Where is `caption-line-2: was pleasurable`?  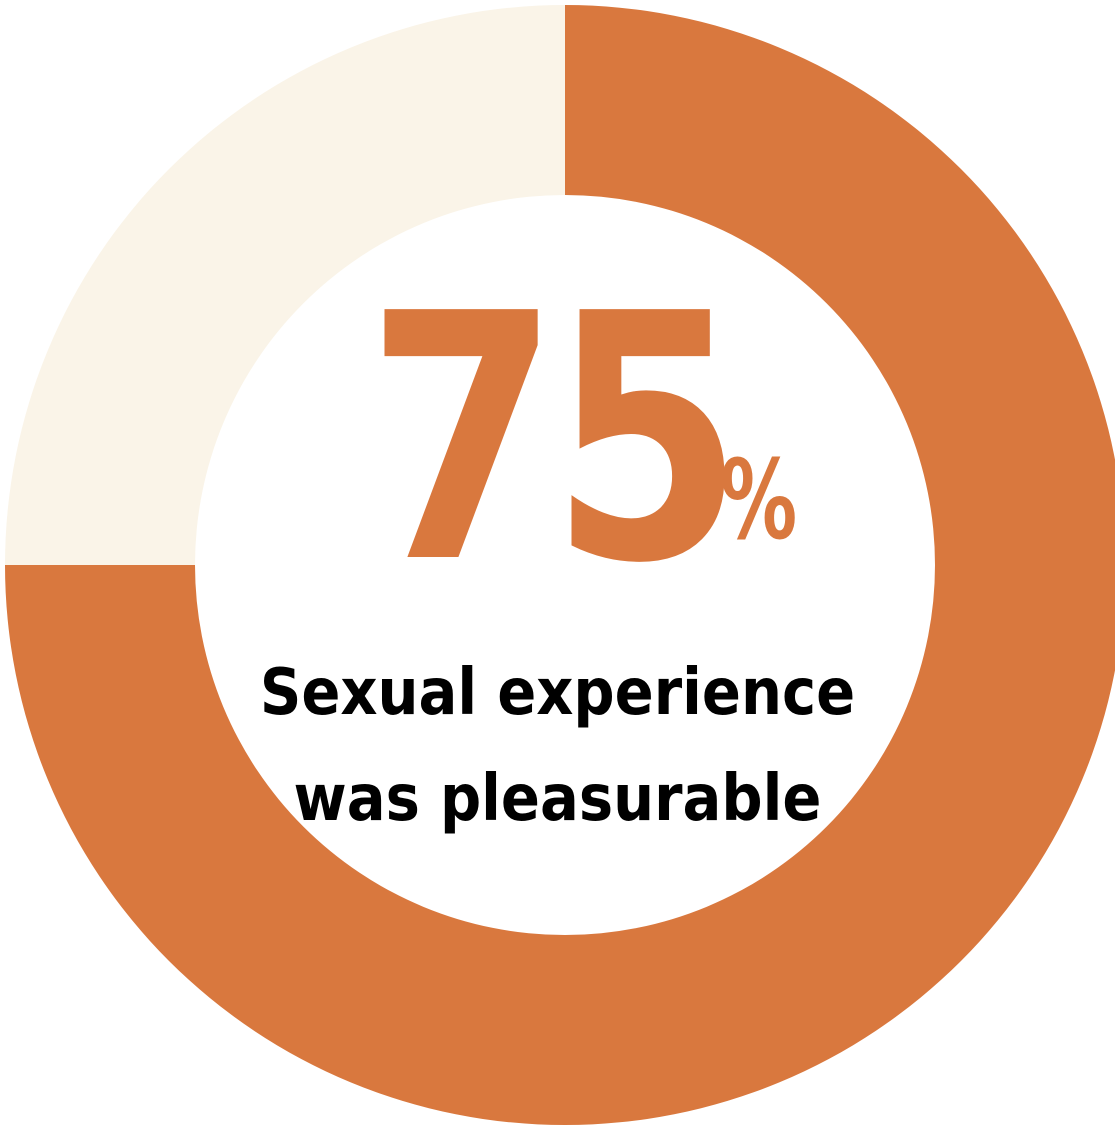 caption-line-2: was pleasurable is located at coordinates (557, 799).